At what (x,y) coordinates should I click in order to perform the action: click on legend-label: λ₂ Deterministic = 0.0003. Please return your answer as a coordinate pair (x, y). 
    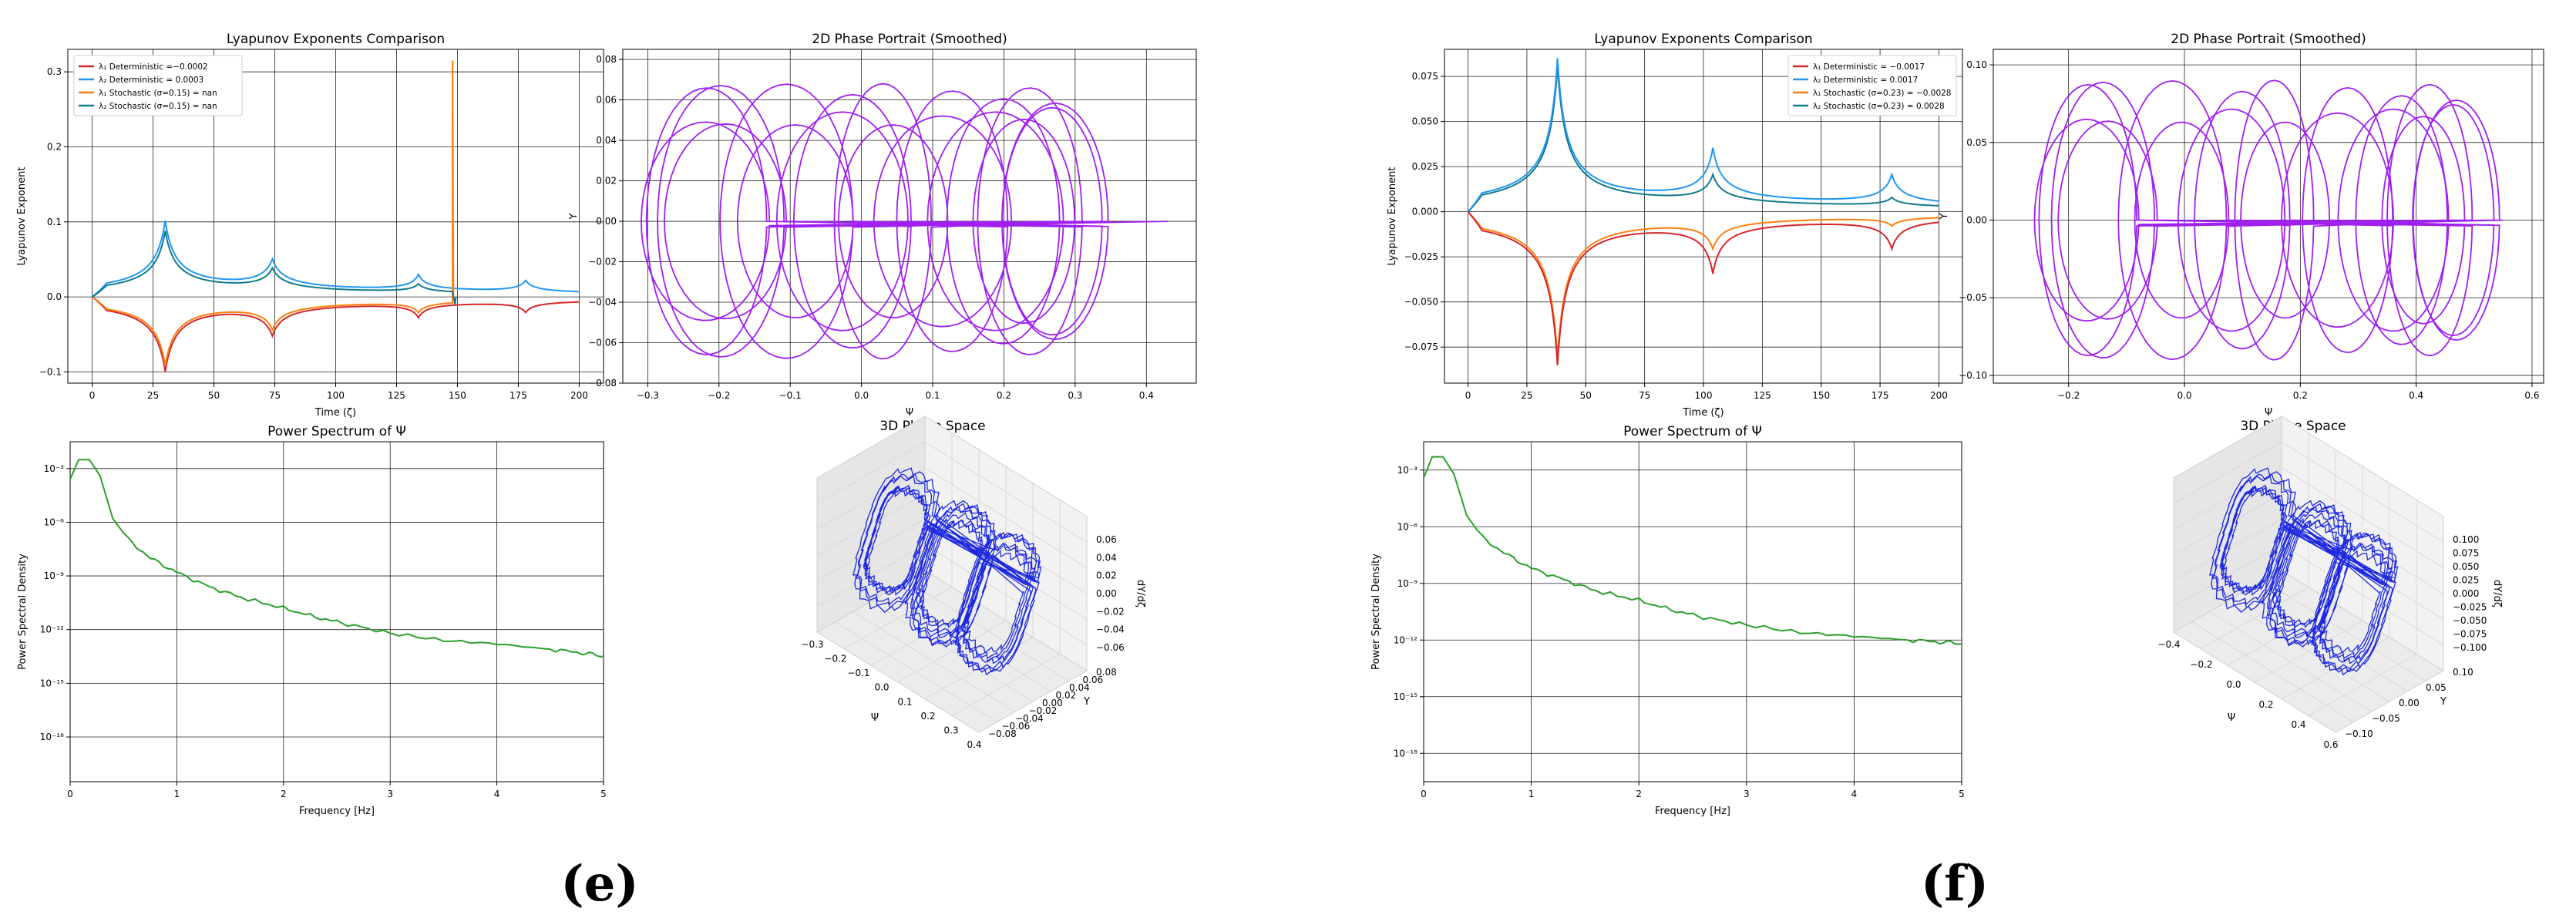
    Looking at the image, I should click on (151, 80).